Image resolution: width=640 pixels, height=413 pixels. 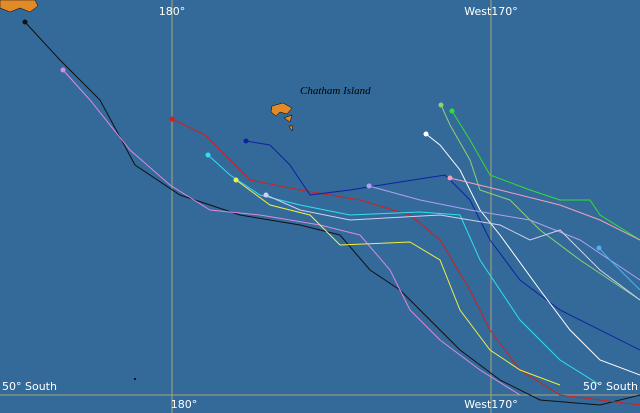 What do you see at coordinates (335, 91) in the screenshot?
I see `place-label: Chatham Island` at bounding box center [335, 91].